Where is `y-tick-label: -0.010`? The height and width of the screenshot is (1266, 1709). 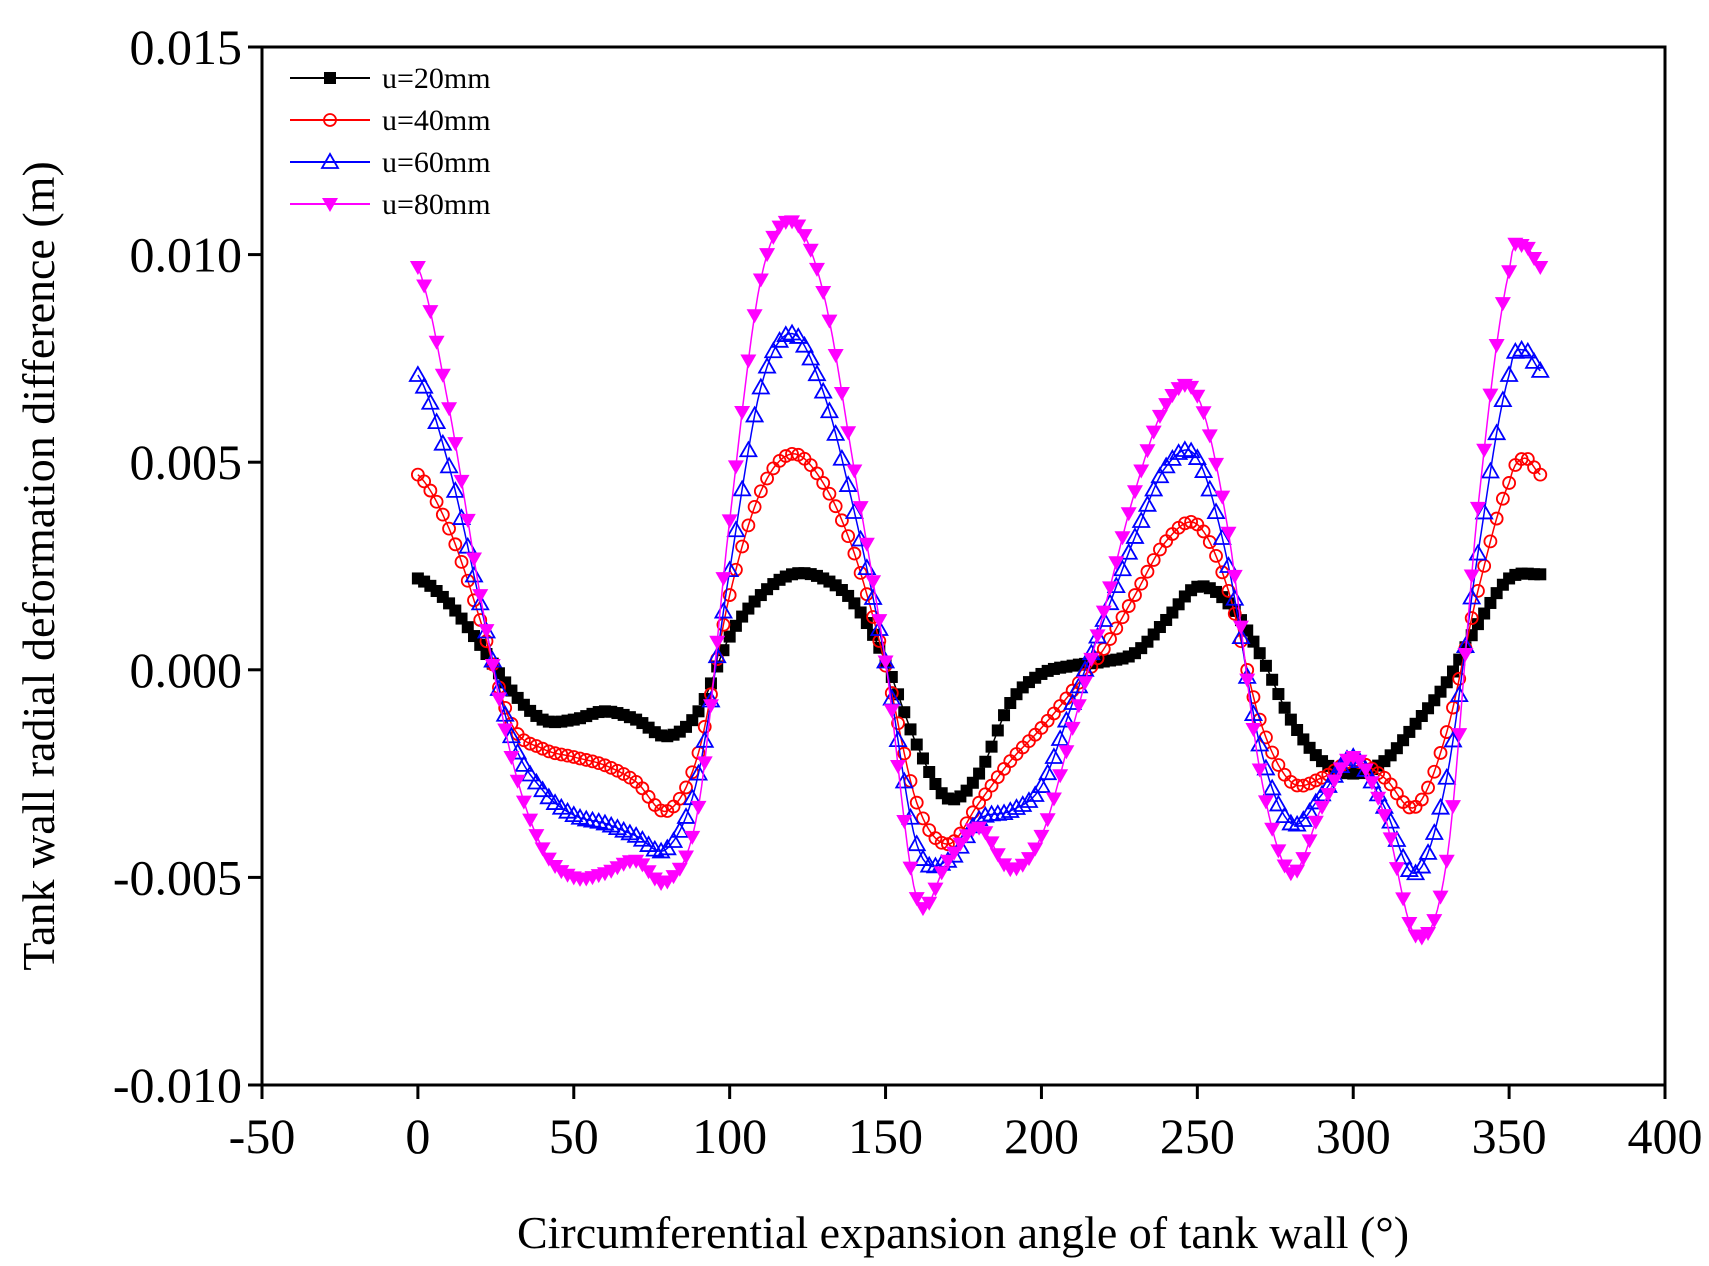
y-tick-label: -0.010 is located at coordinates (177, 1085).